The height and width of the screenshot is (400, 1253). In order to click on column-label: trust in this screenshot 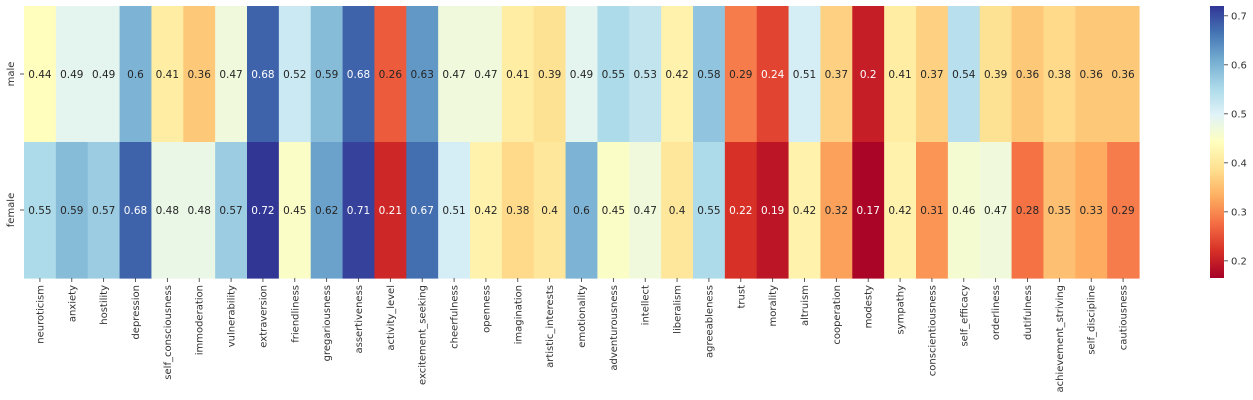, I will do `click(741, 297)`.